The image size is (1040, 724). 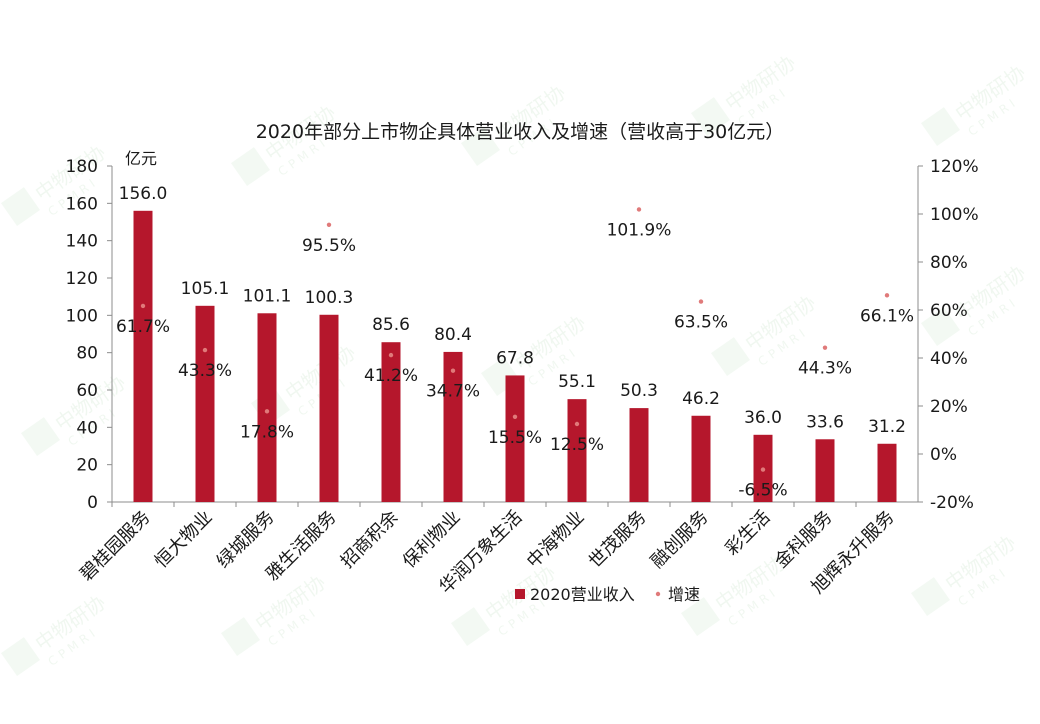 What do you see at coordinates (82, 167) in the screenshot?
I see `left-tick-label: 180` at bounding box center [82, 167].